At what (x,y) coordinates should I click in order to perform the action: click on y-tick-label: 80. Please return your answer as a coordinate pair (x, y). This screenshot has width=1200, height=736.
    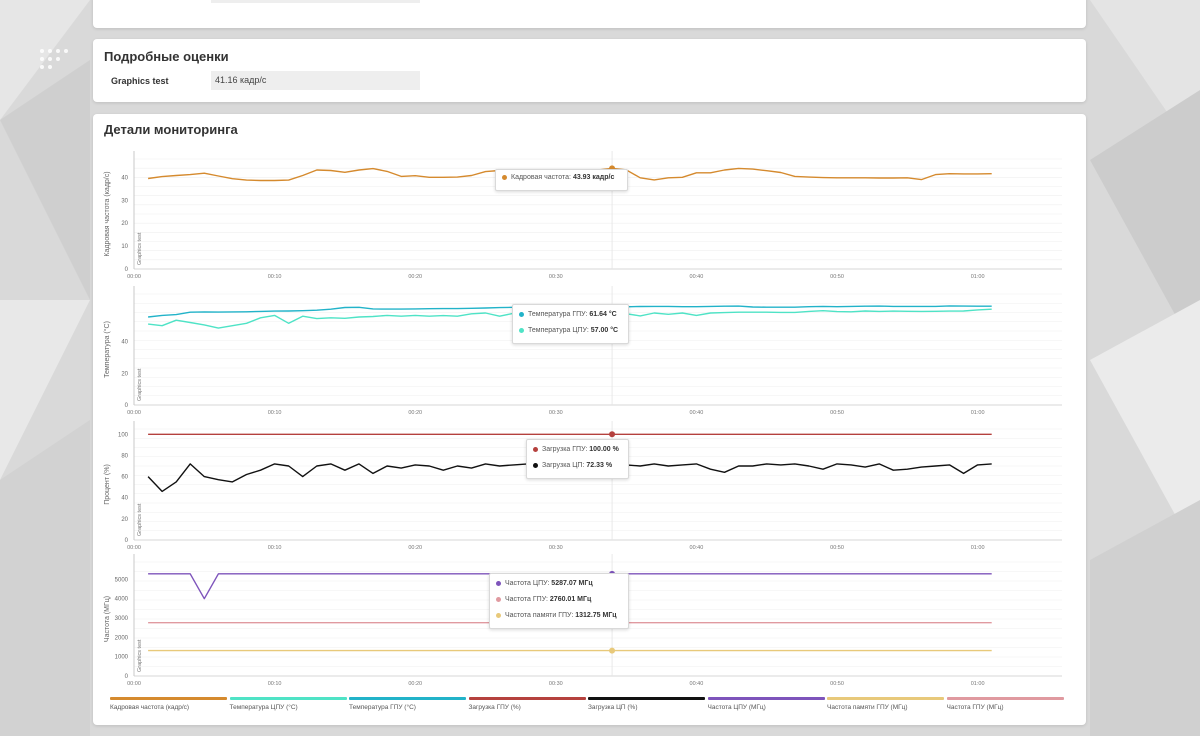
    Looking at the image, I should click on (124, 456).